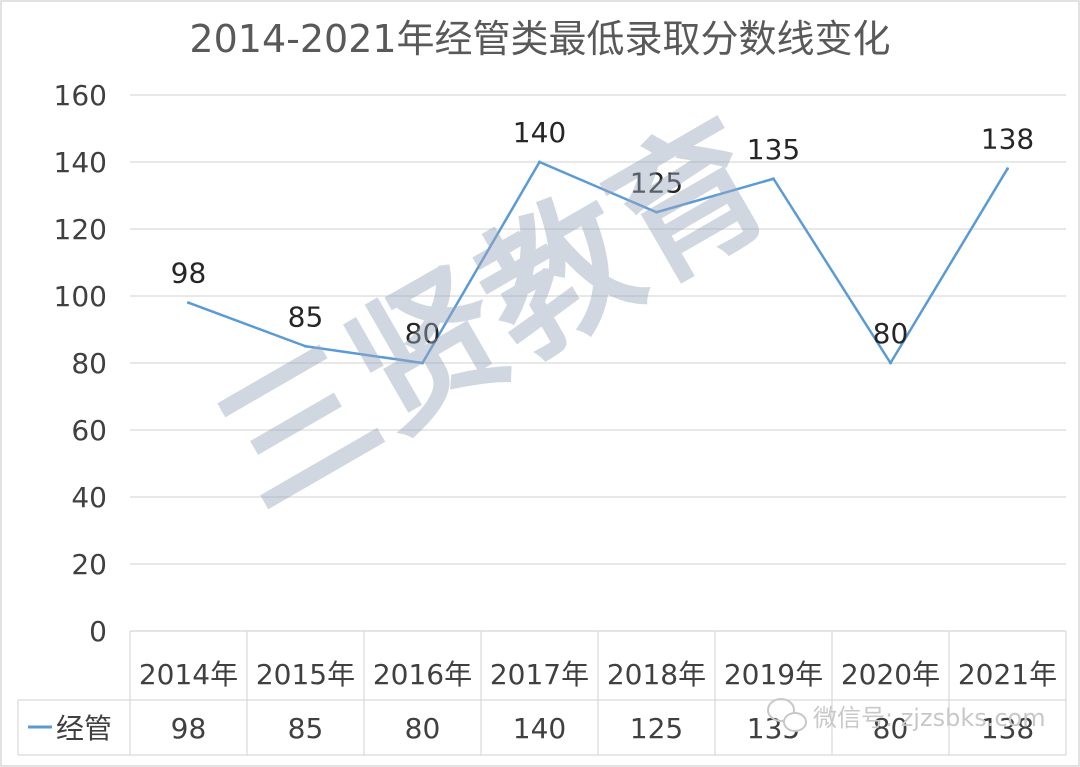 The image size is (1080, 767). What do you see at coordinates (189, 273) in the screenshot?
I see `data-label: 98` at bounding box center [189, 273].